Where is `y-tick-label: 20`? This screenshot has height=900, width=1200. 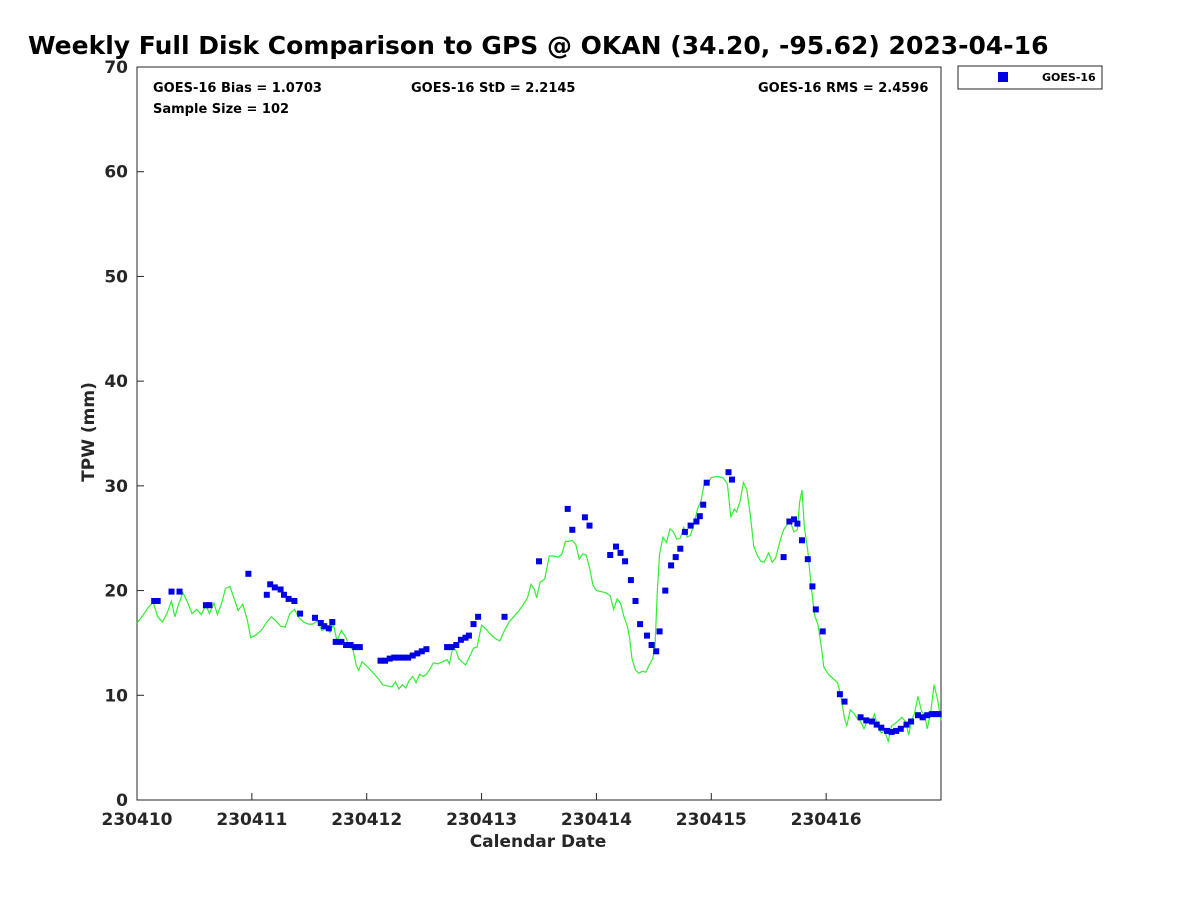
y-tick-label: 20 is located at coordinates (116, 592).